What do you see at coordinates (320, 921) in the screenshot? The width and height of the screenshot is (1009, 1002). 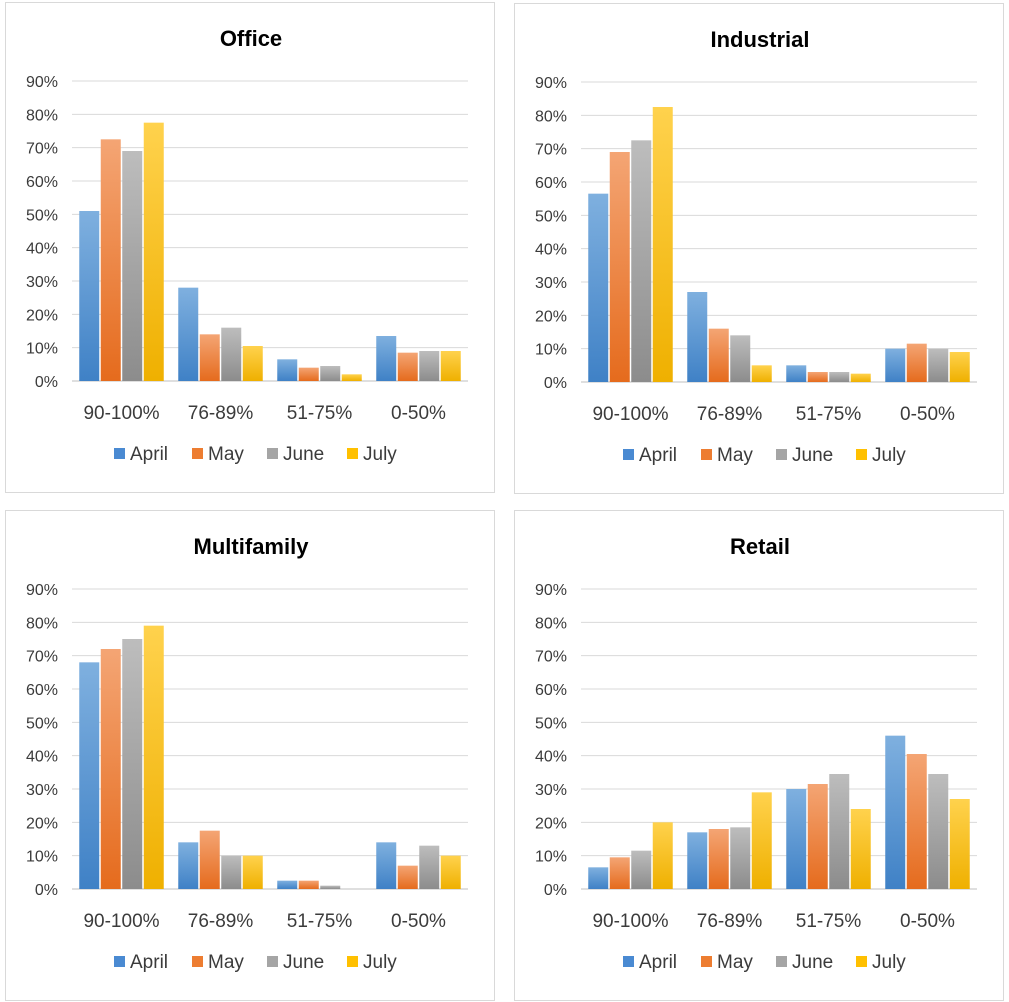 I see `x-category-label: 51-75%` at bounding box center [320, 921].